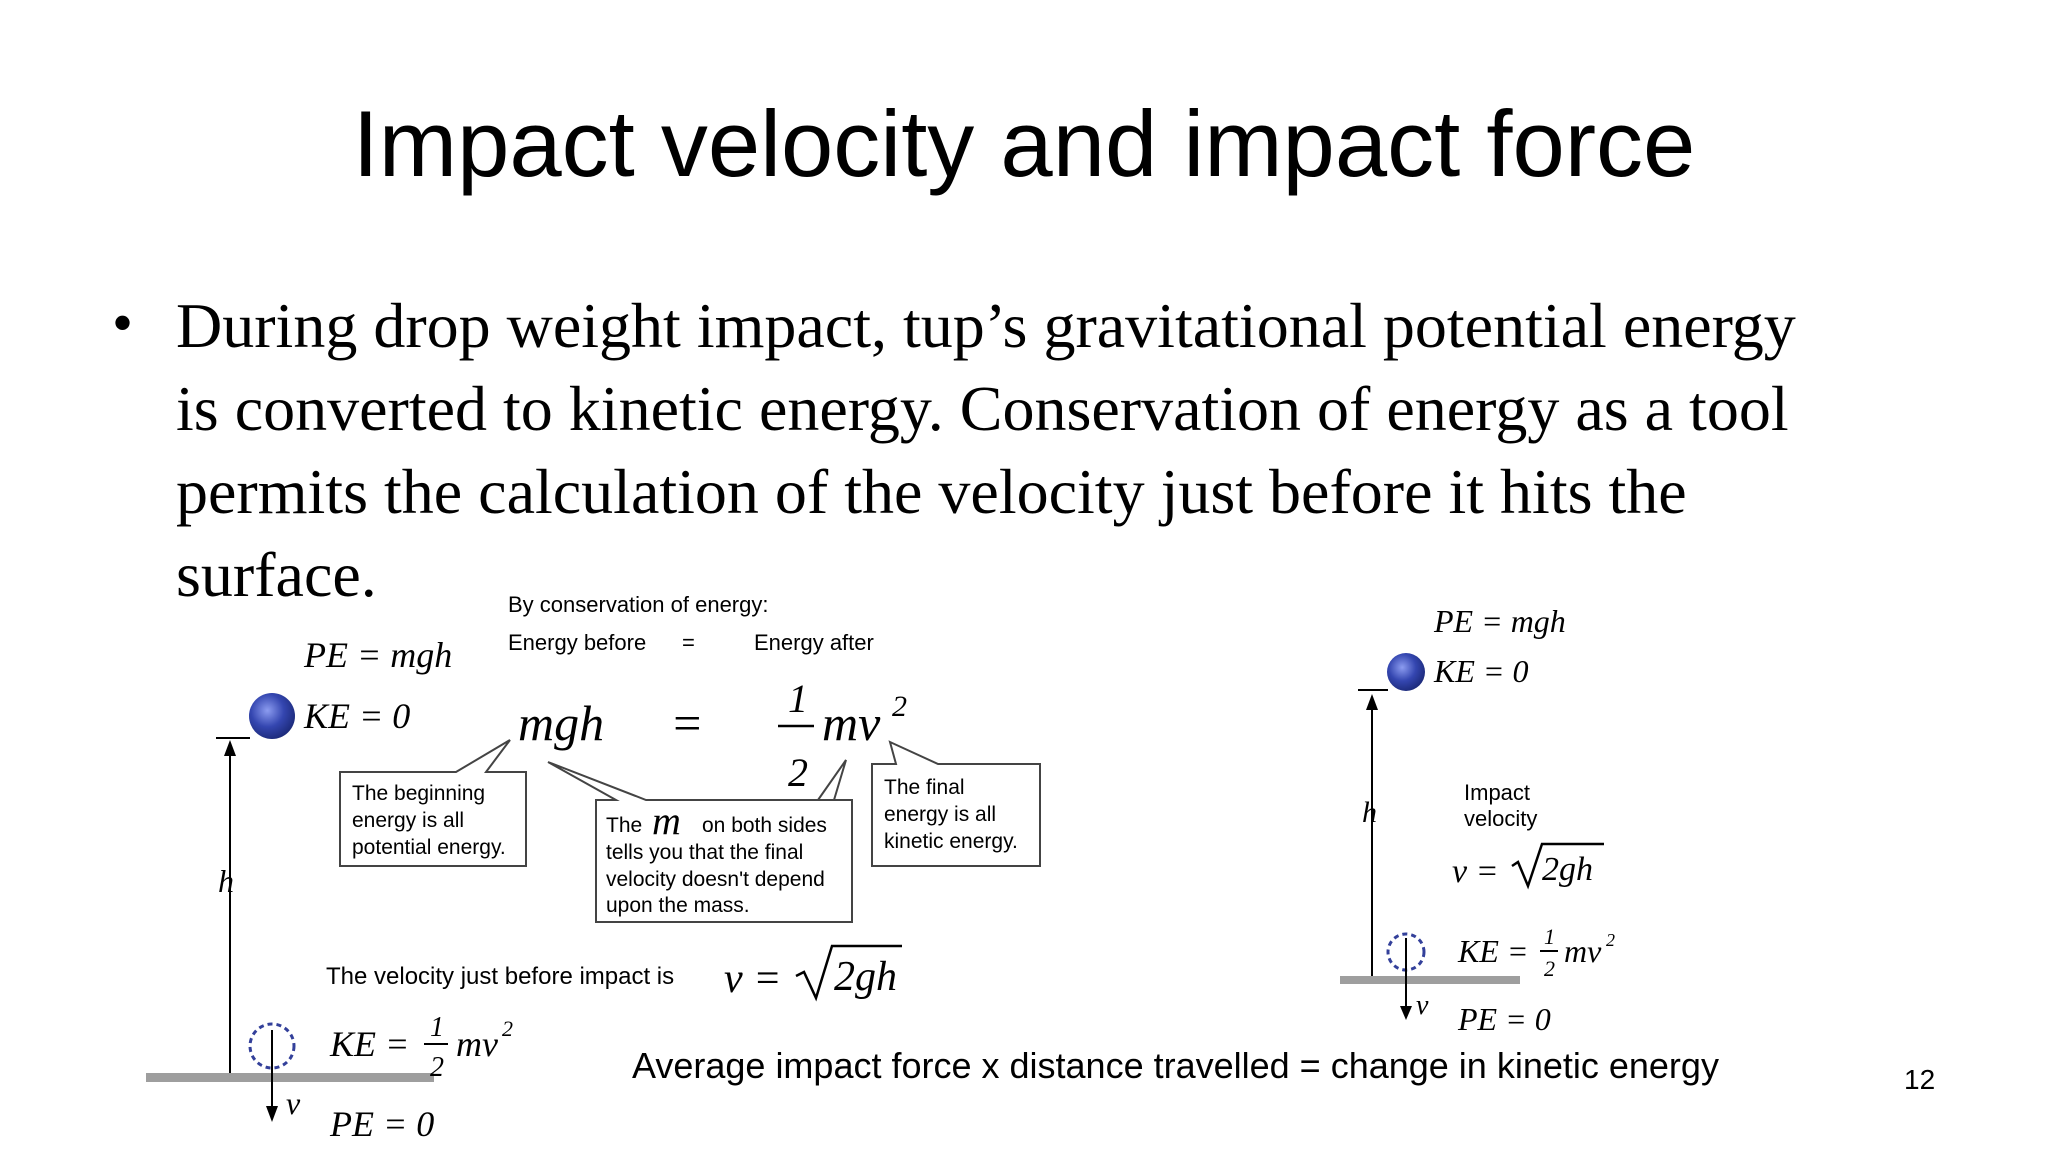  What do you see at coordinates (798, 698) in the screenshot?
I see `equation-frac-num: 1` at bounding box center [798, 698].